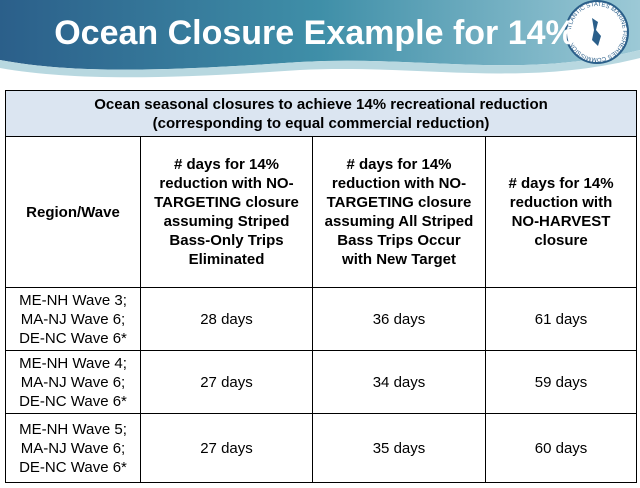 This screenshot has height=488, width=640. Describe the element at coordinates (399, 382) in the screenshot. I see `cell: 34 days` at that location.